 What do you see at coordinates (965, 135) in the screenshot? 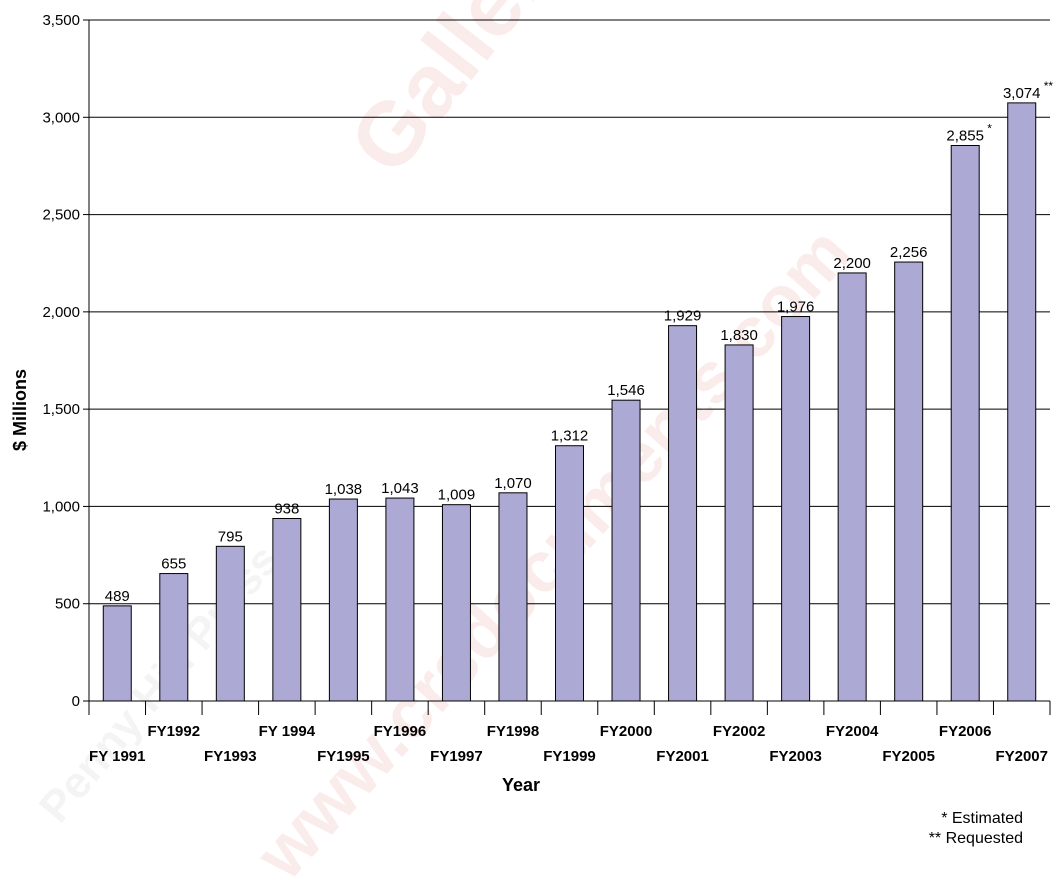
I see `data-label: 2,855` at bounding box center [965, 135].